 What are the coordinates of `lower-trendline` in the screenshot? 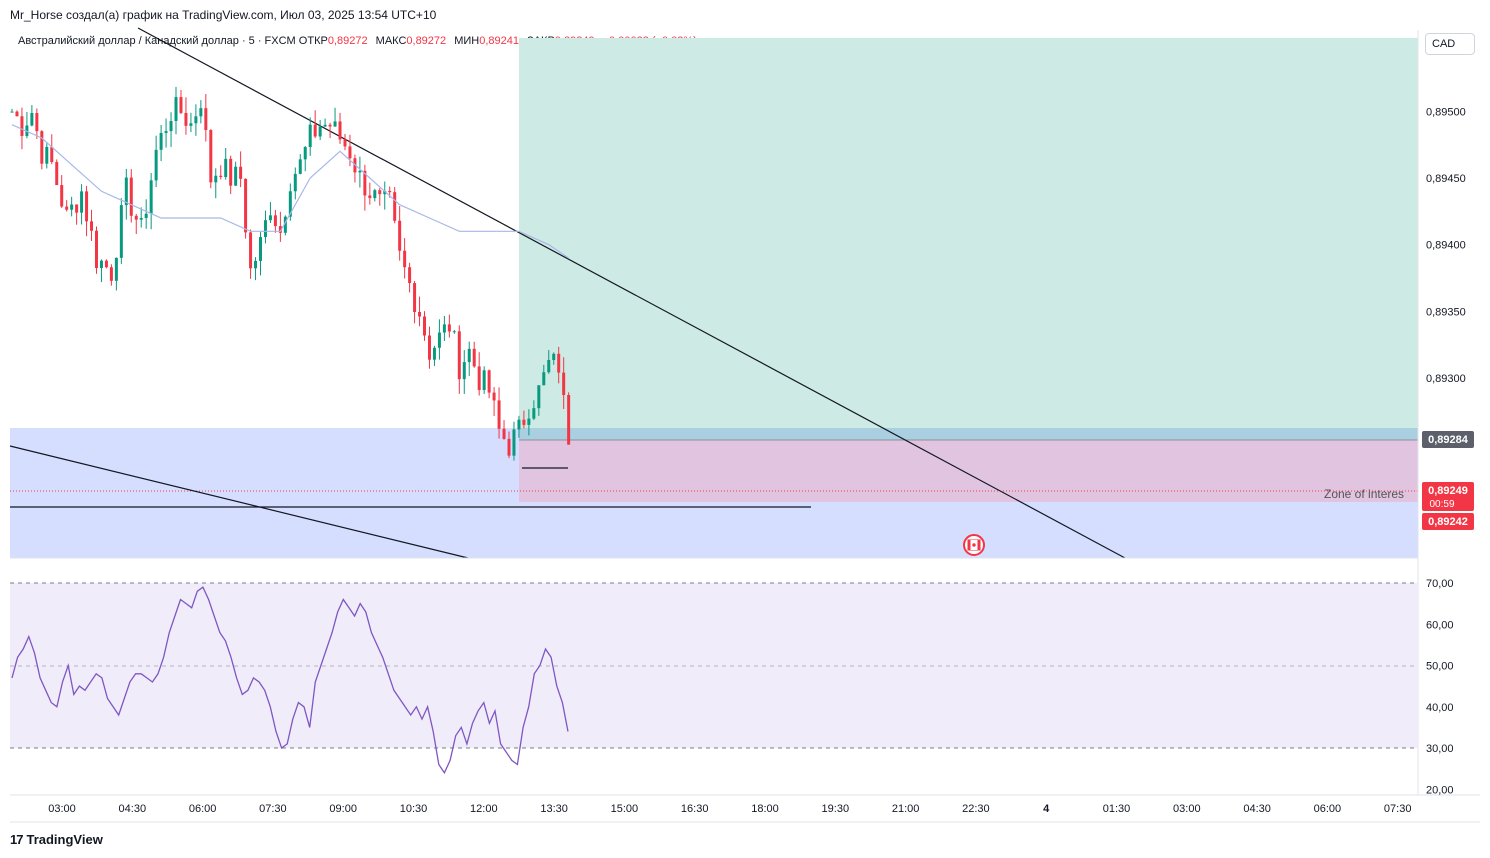 It's located at (239, 502).